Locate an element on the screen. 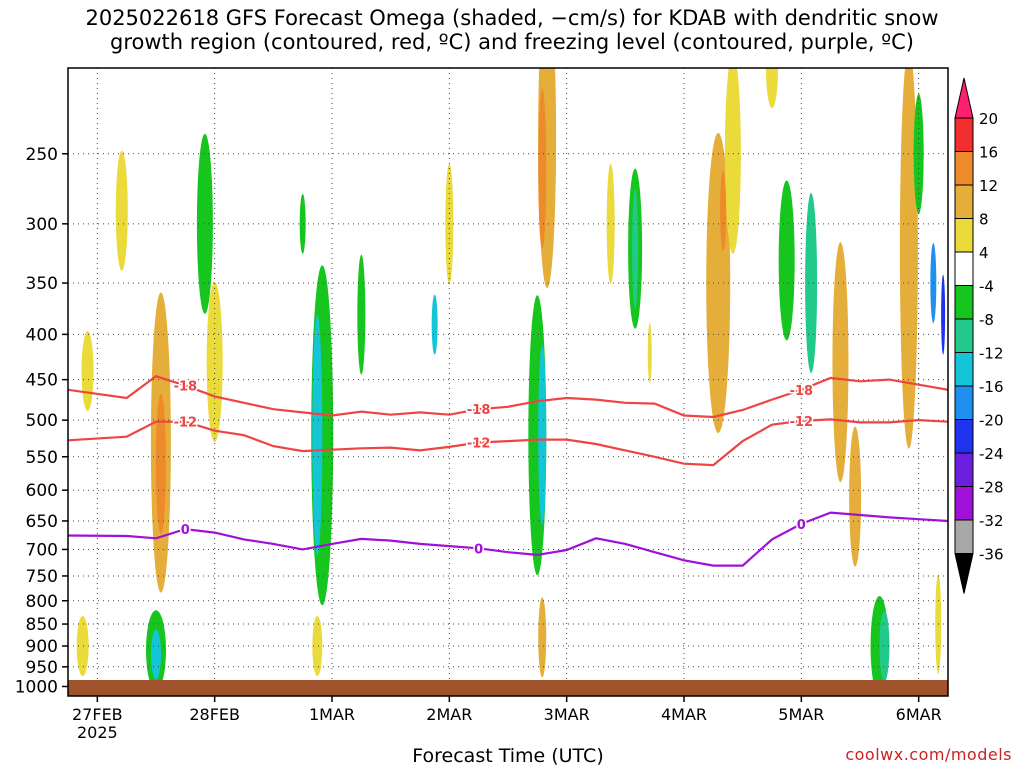 This screenshot has height=768, width=1024. y-tick-label: 400 is located at coordinates (42, 335).